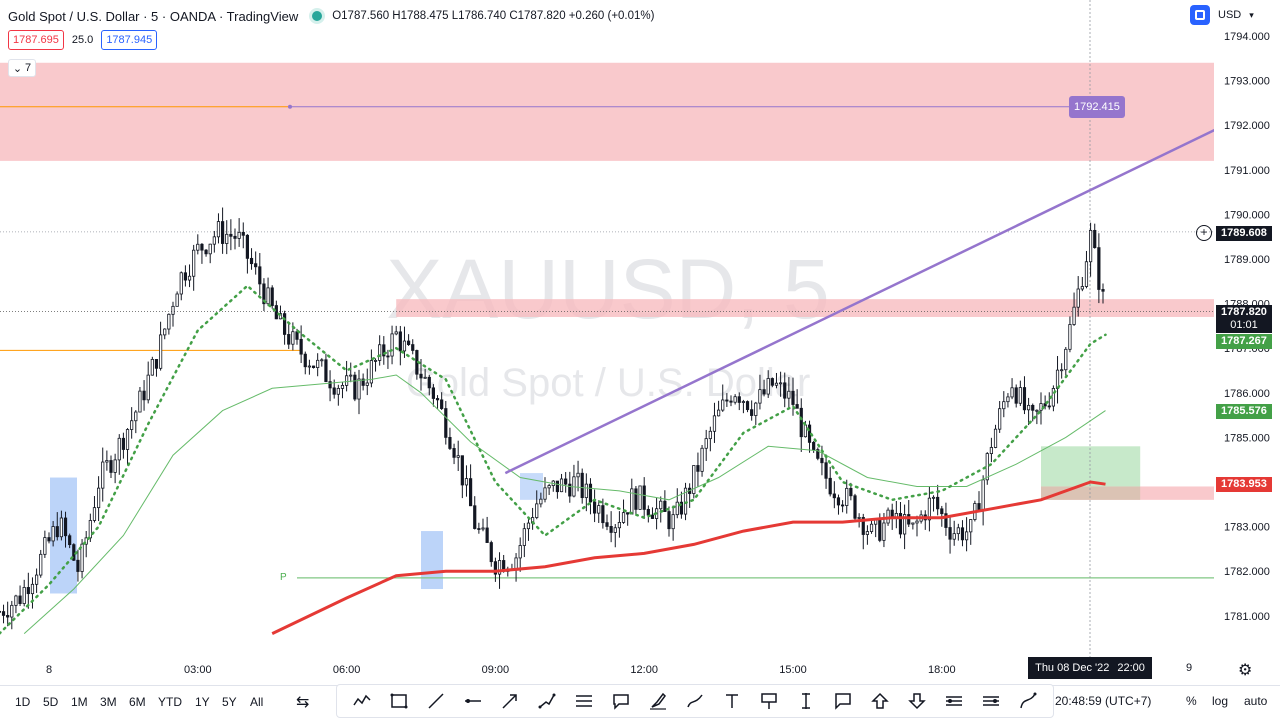 This screenshot has width=1280, height=719. What do you see at coordinates (1256, 701) in the screenshot?
I see `auto-scale-toggle: auto` at bounding box center [1256, 701].